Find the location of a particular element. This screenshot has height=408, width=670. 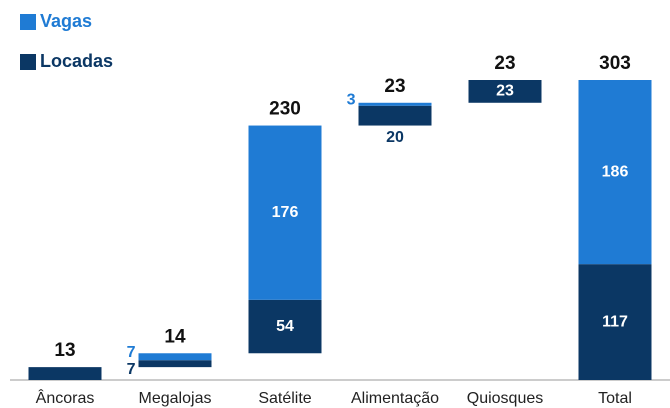

x-tick-label: Megalojas is located at coordinates (175, 398).